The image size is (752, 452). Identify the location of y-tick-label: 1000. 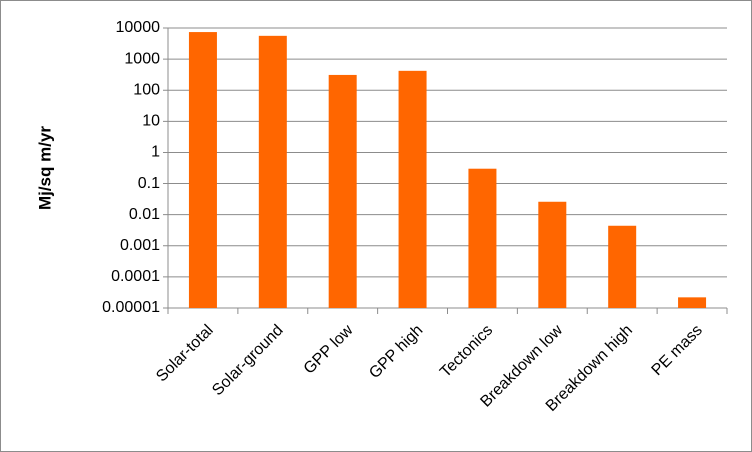
(142, 58).